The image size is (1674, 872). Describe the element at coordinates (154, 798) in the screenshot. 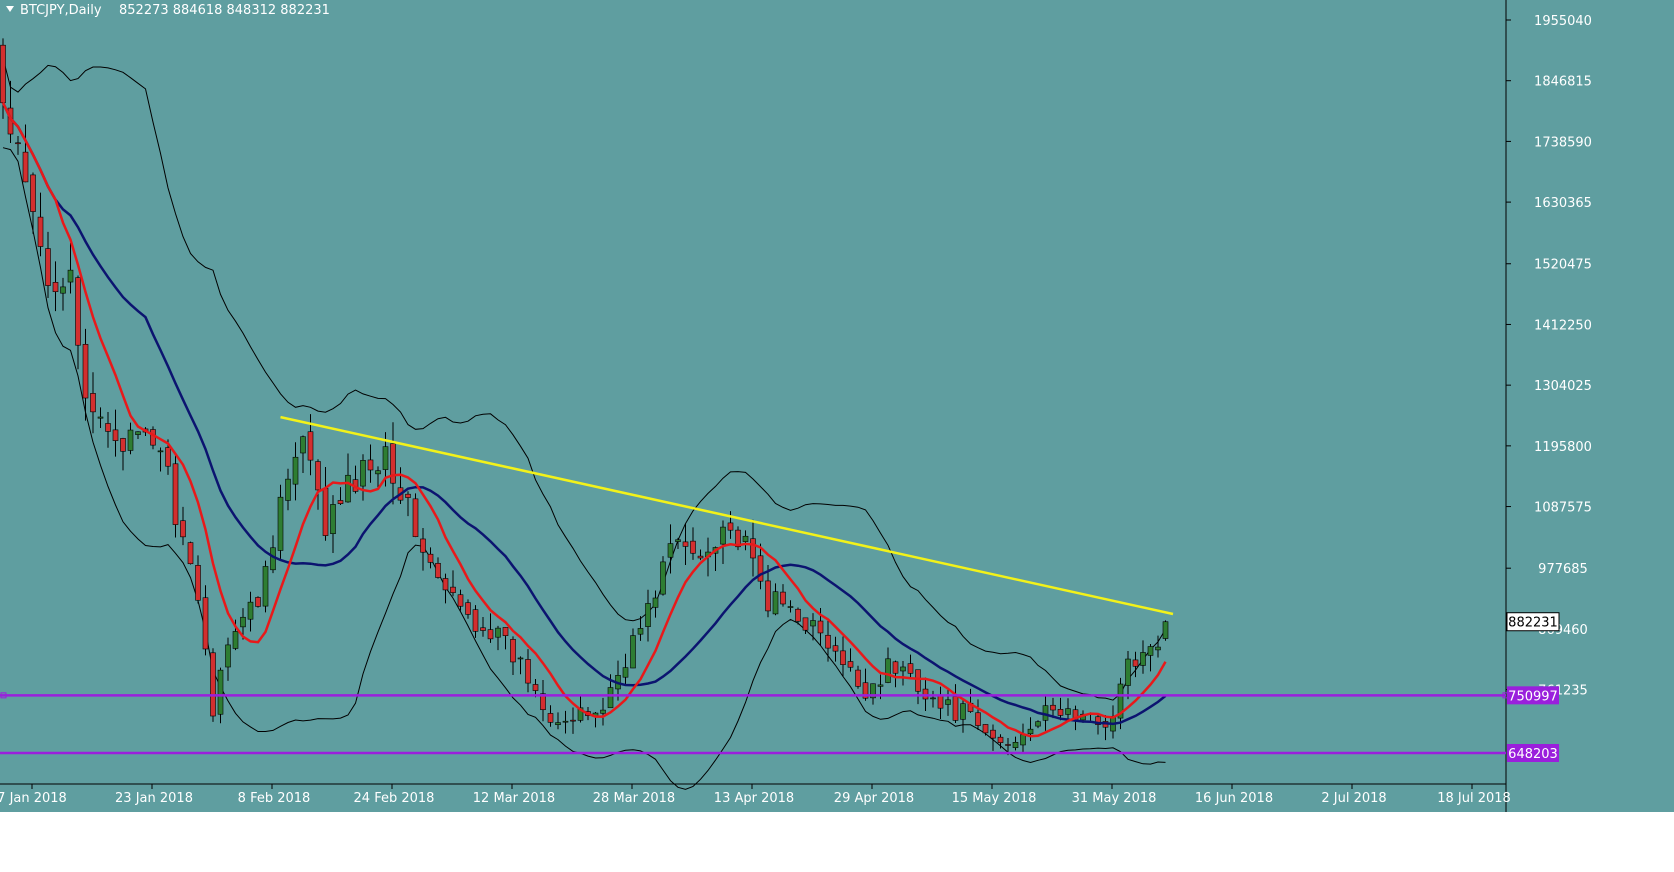

I see `date-tick-label: 23 Jan 2018` at that location.